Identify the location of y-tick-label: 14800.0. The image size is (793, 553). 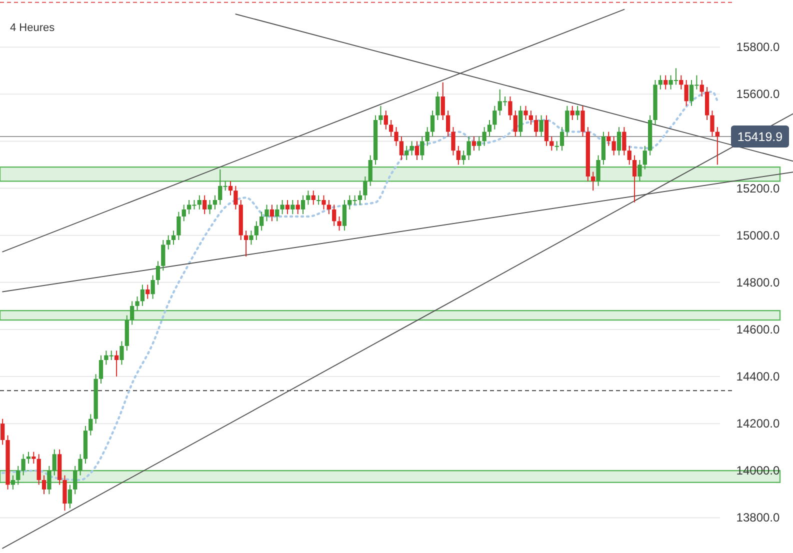
(758, 282).